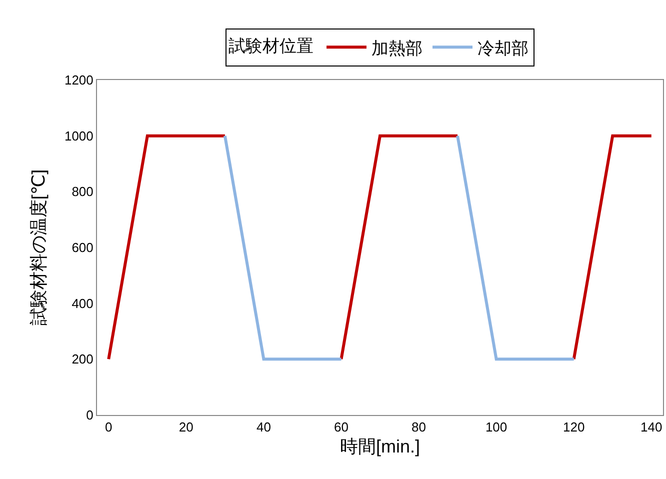  What do you see at coordinates (90, 415) in the screenshot?
I see `y-tick-label: 0` at bounding box center [90, 415].